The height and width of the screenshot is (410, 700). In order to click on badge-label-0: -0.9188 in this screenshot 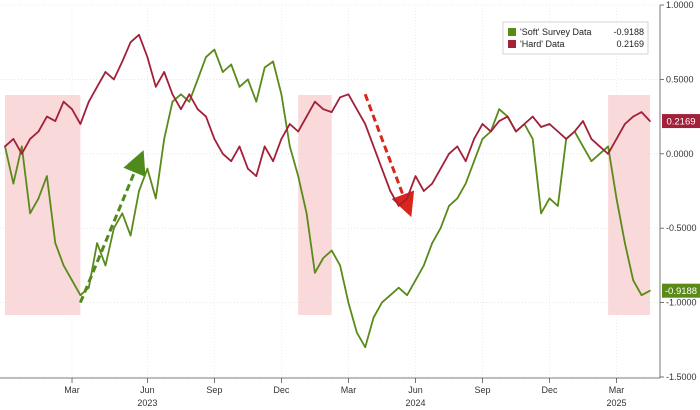, I will do `click(681, 291)`.